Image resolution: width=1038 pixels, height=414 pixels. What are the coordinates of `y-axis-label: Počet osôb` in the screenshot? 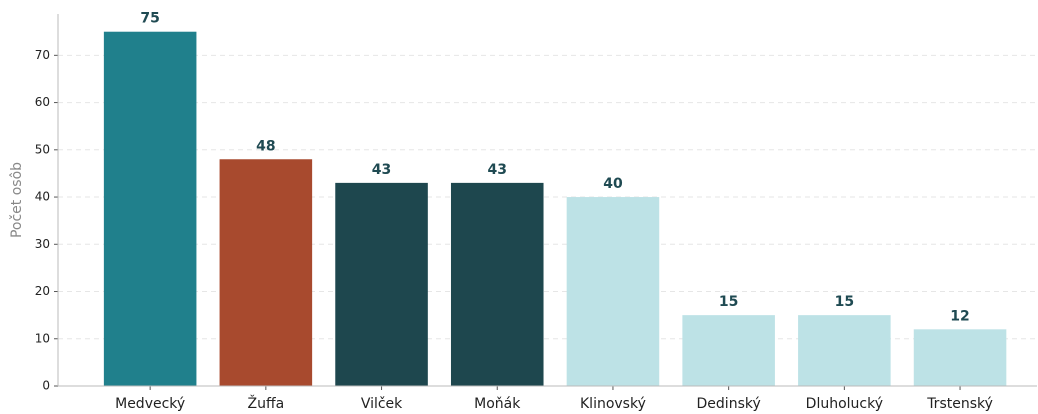 It's located at (17, 200).